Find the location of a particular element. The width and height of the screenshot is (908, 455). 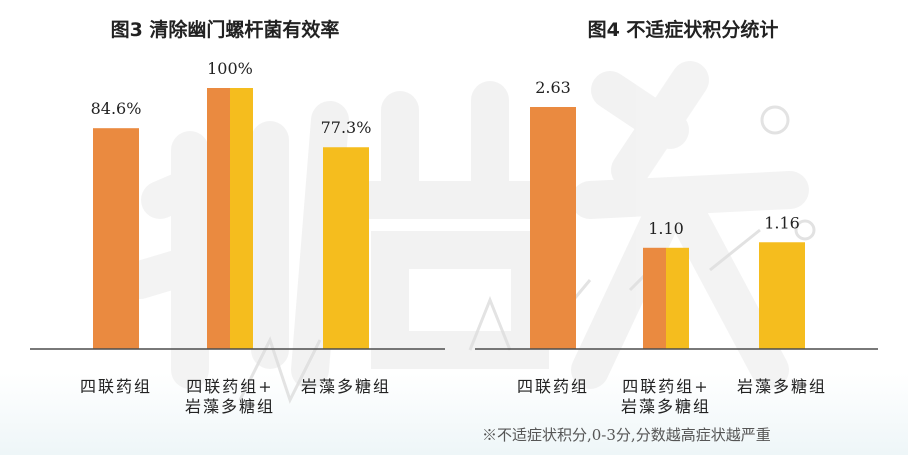

data-label-1-2: 100% is located at coordinates (230, 68).